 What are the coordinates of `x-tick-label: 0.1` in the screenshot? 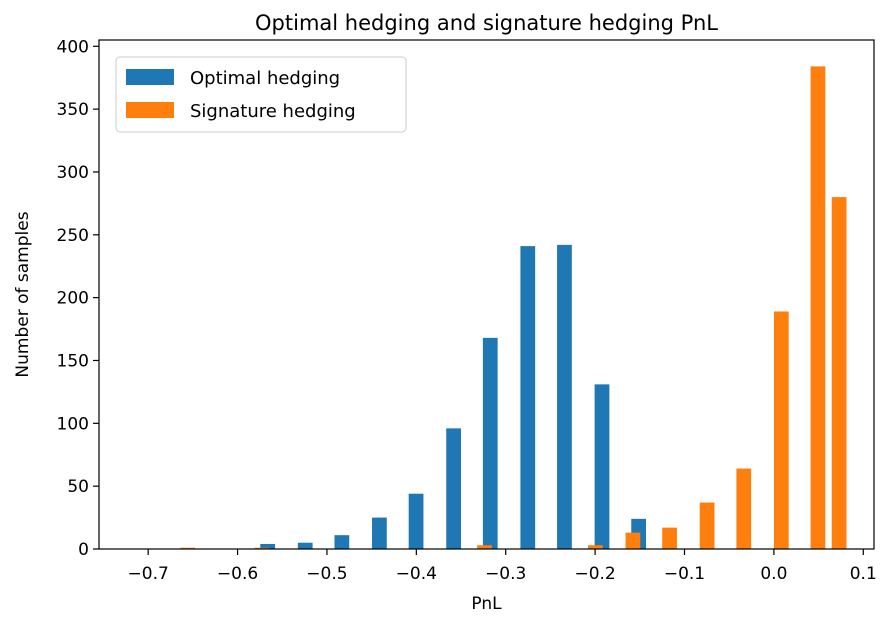 It's located at (863, 574).